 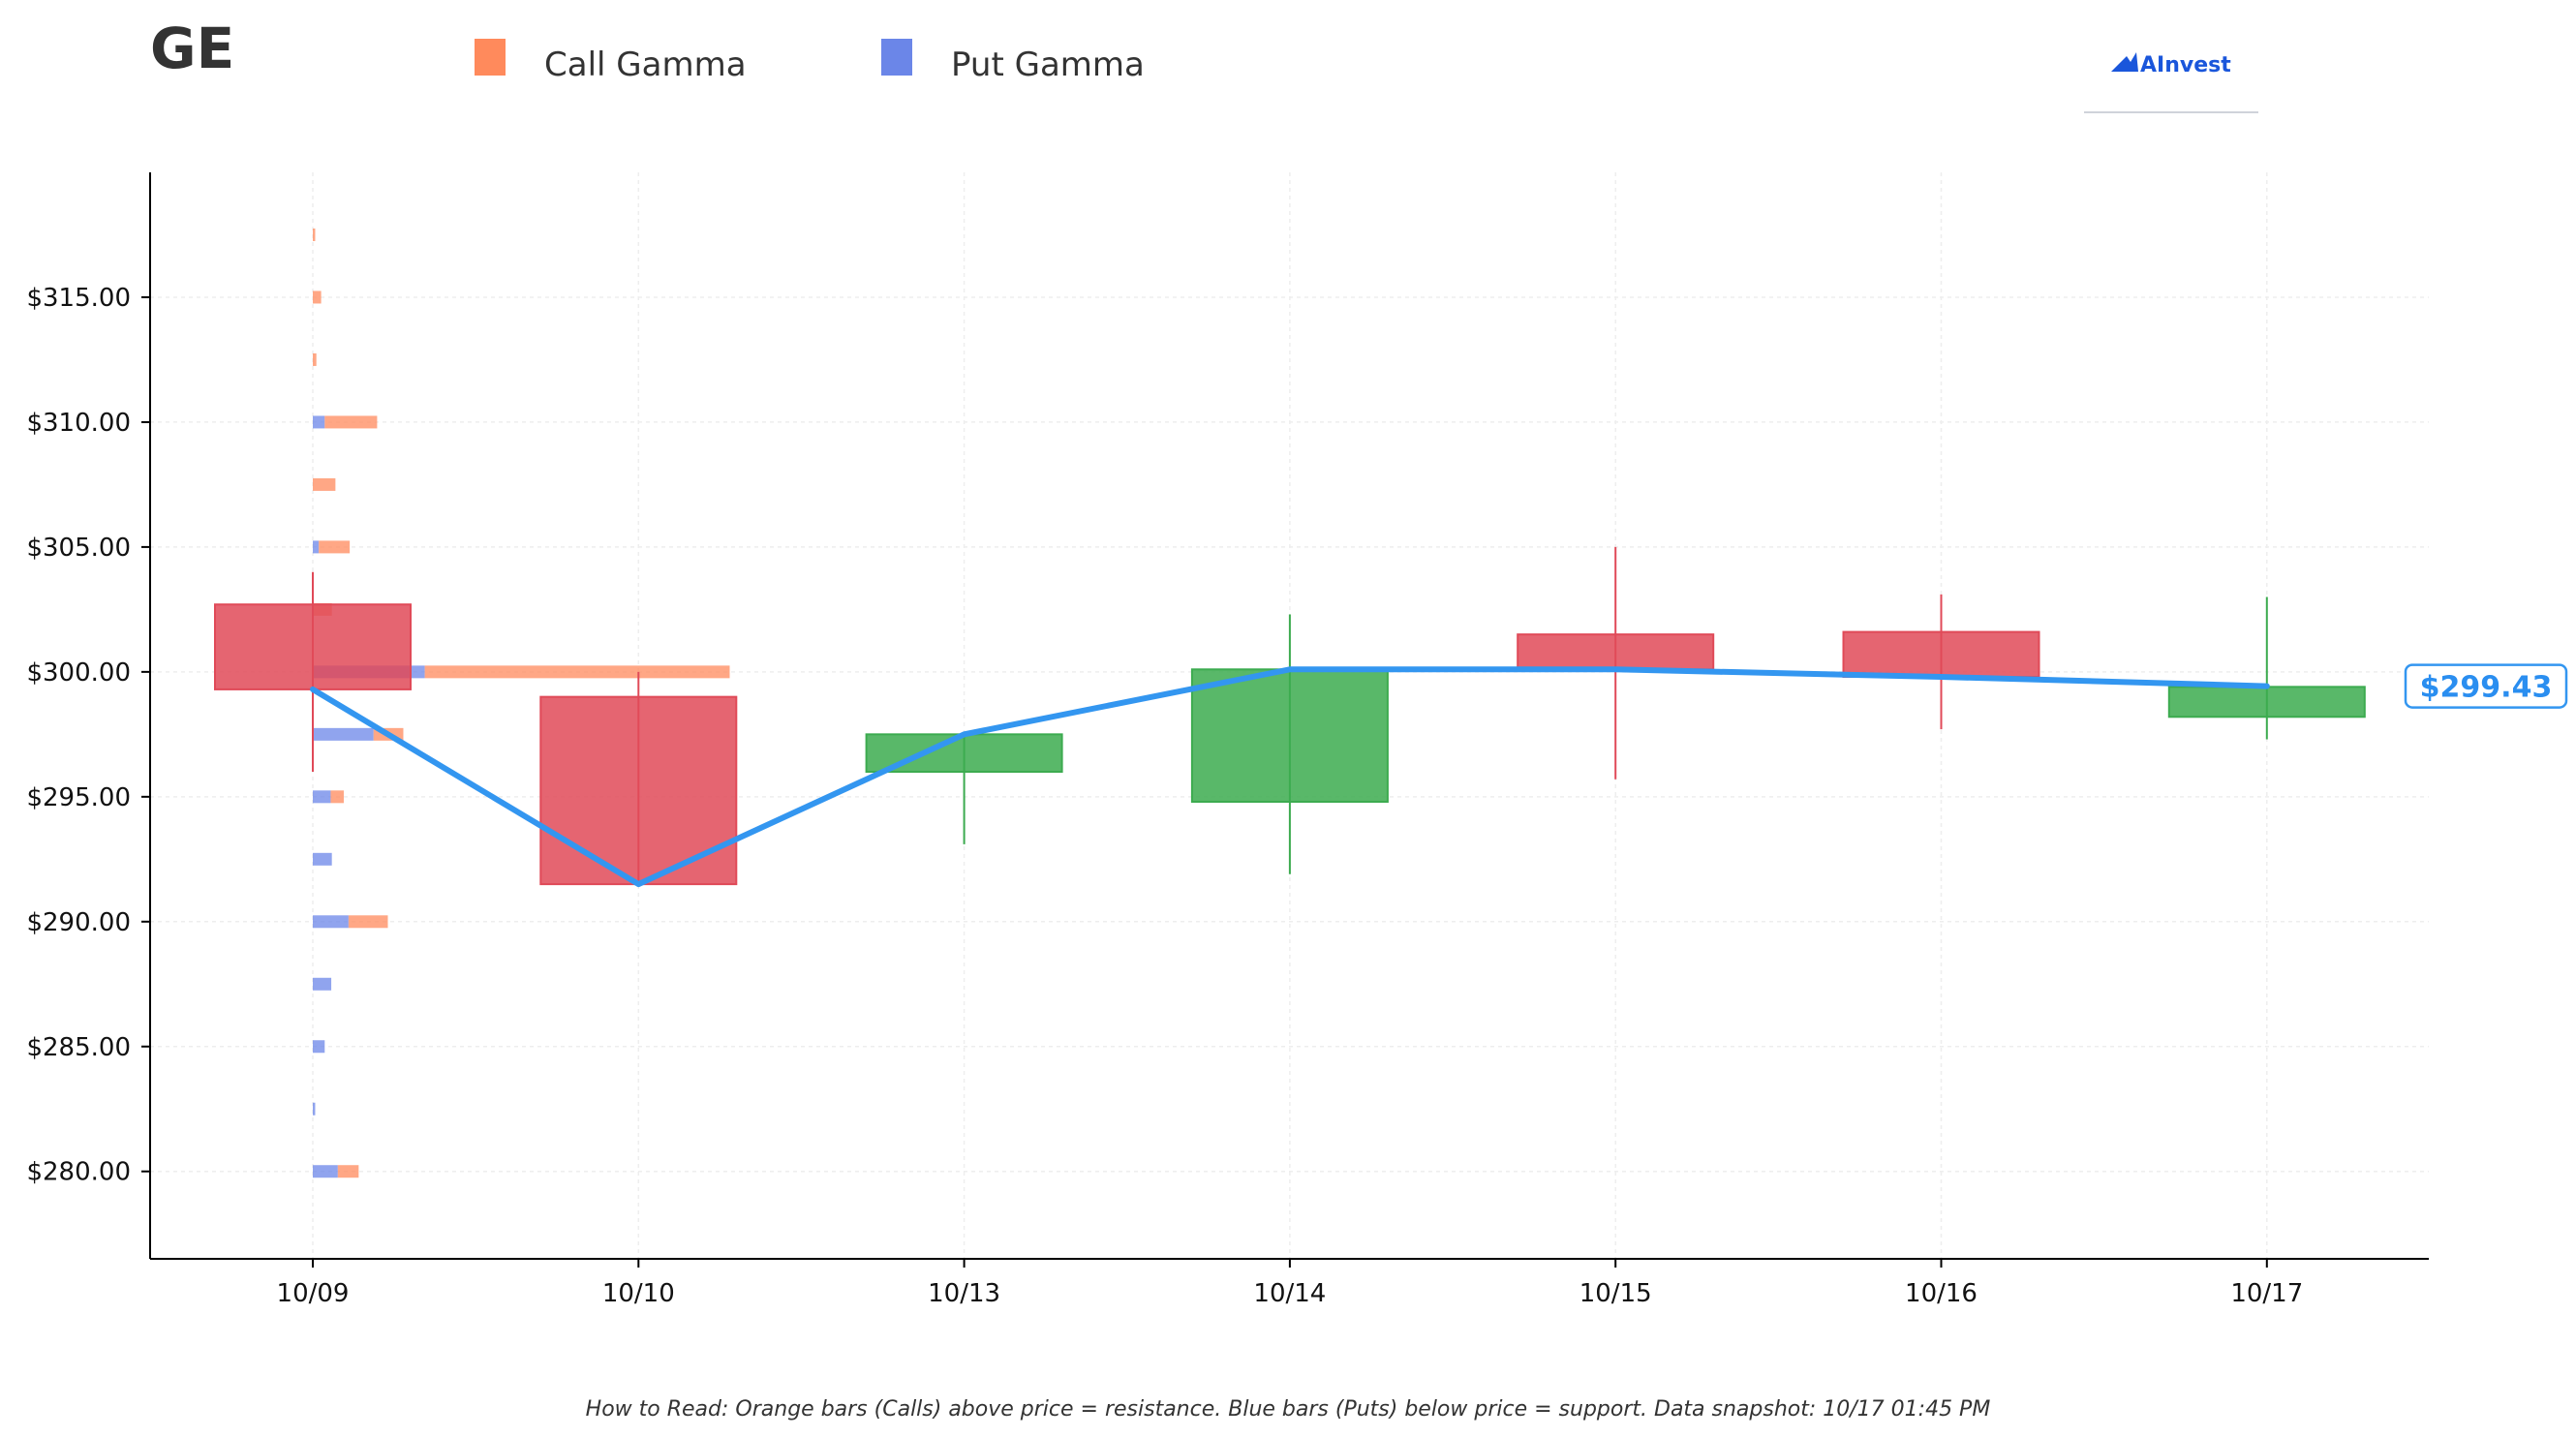 I want to click on legend-label-put: Put Gamma, so click(x=1048, y=65).